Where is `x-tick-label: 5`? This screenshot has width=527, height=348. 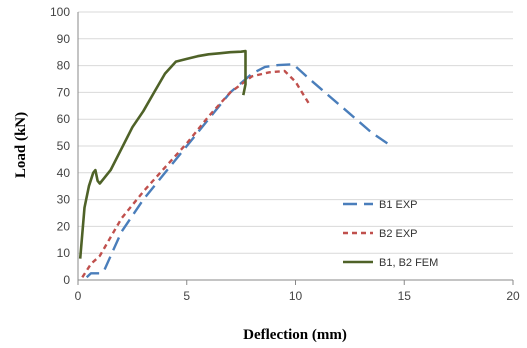 x-tick-label: 5 is located at coordinates (186, 296).